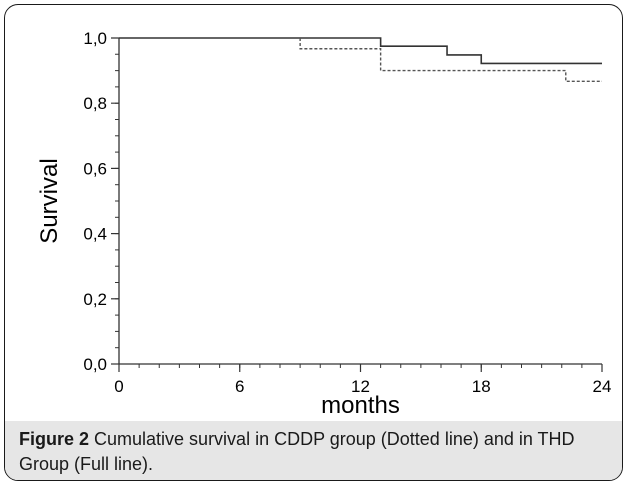 The height and width of the screenshot is (487, 629). I want to click on x-tick-label: 24, so click(602, 386).